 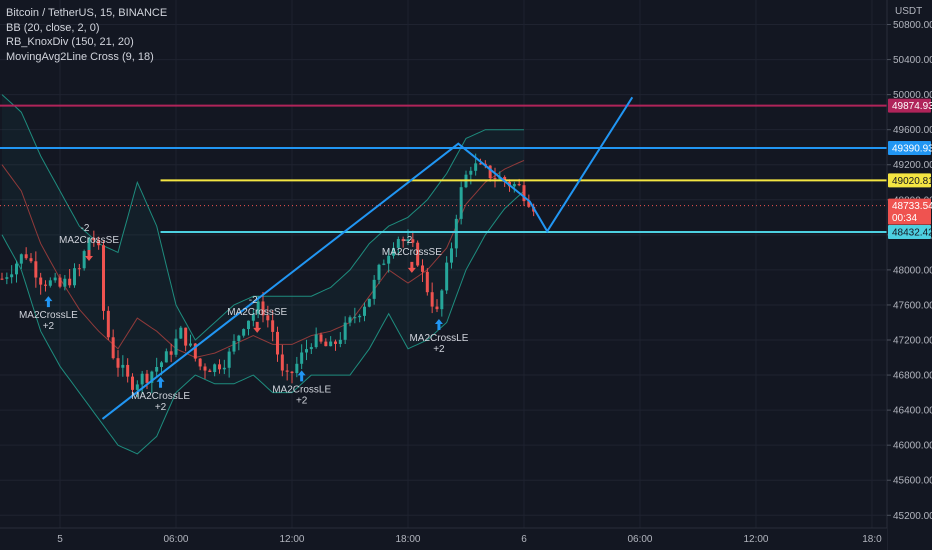 What do you see at coordinates (904, 218) in the screenshot?
I see `bar-countdown: 00:34` at bounding box center [904, 218].